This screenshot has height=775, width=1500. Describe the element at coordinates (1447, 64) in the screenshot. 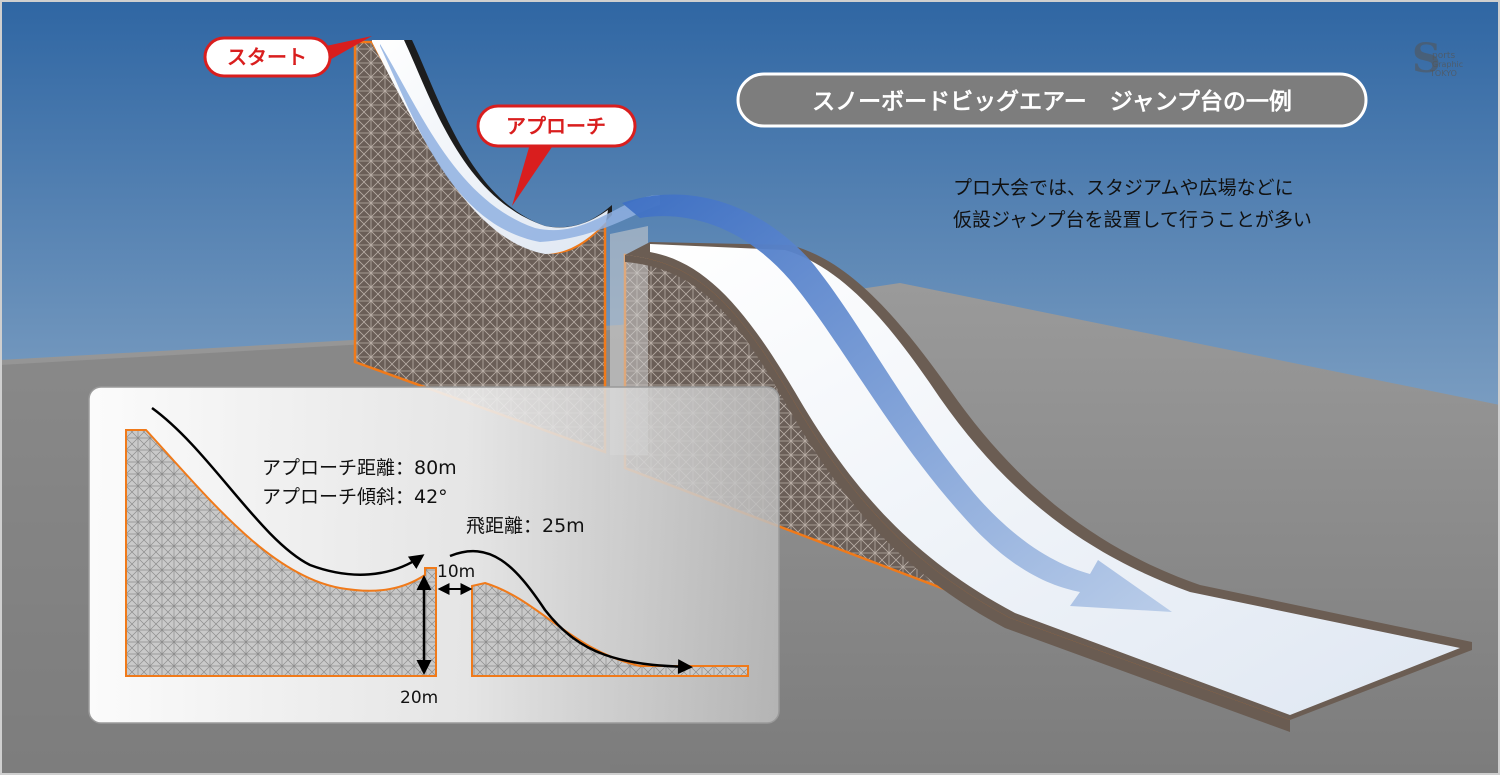

I see `svg-text: Graphic` at that location.